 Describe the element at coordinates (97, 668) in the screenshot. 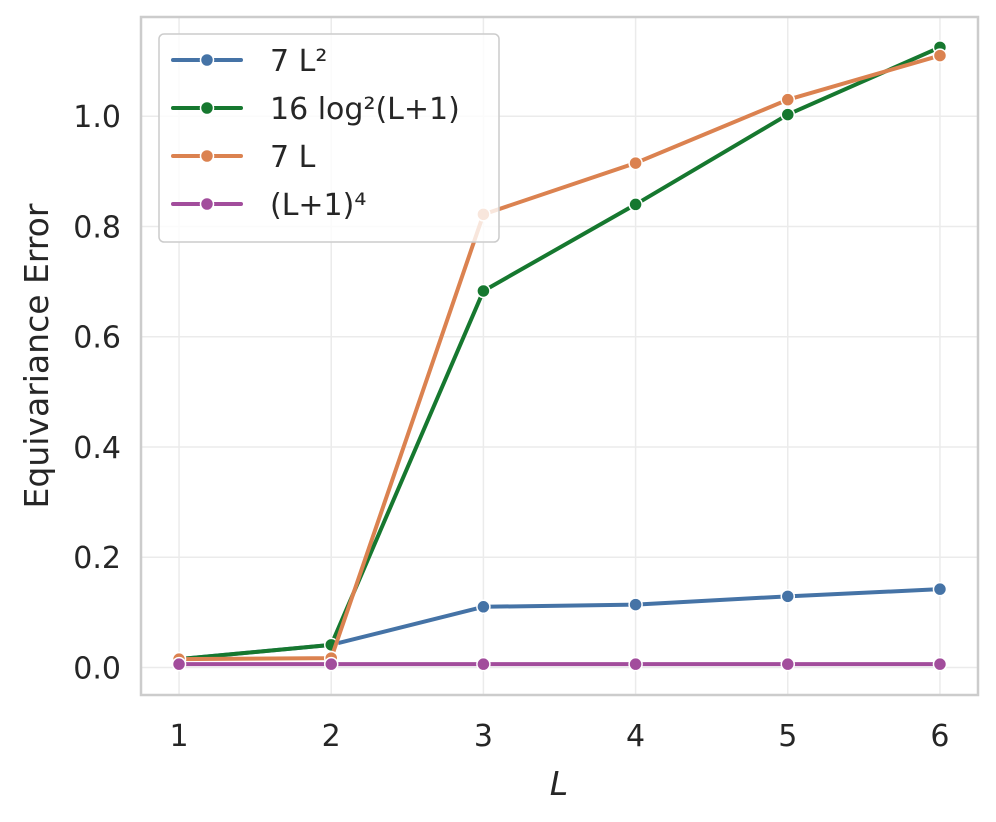

I see `y-tick-label: 0.0` at that location.